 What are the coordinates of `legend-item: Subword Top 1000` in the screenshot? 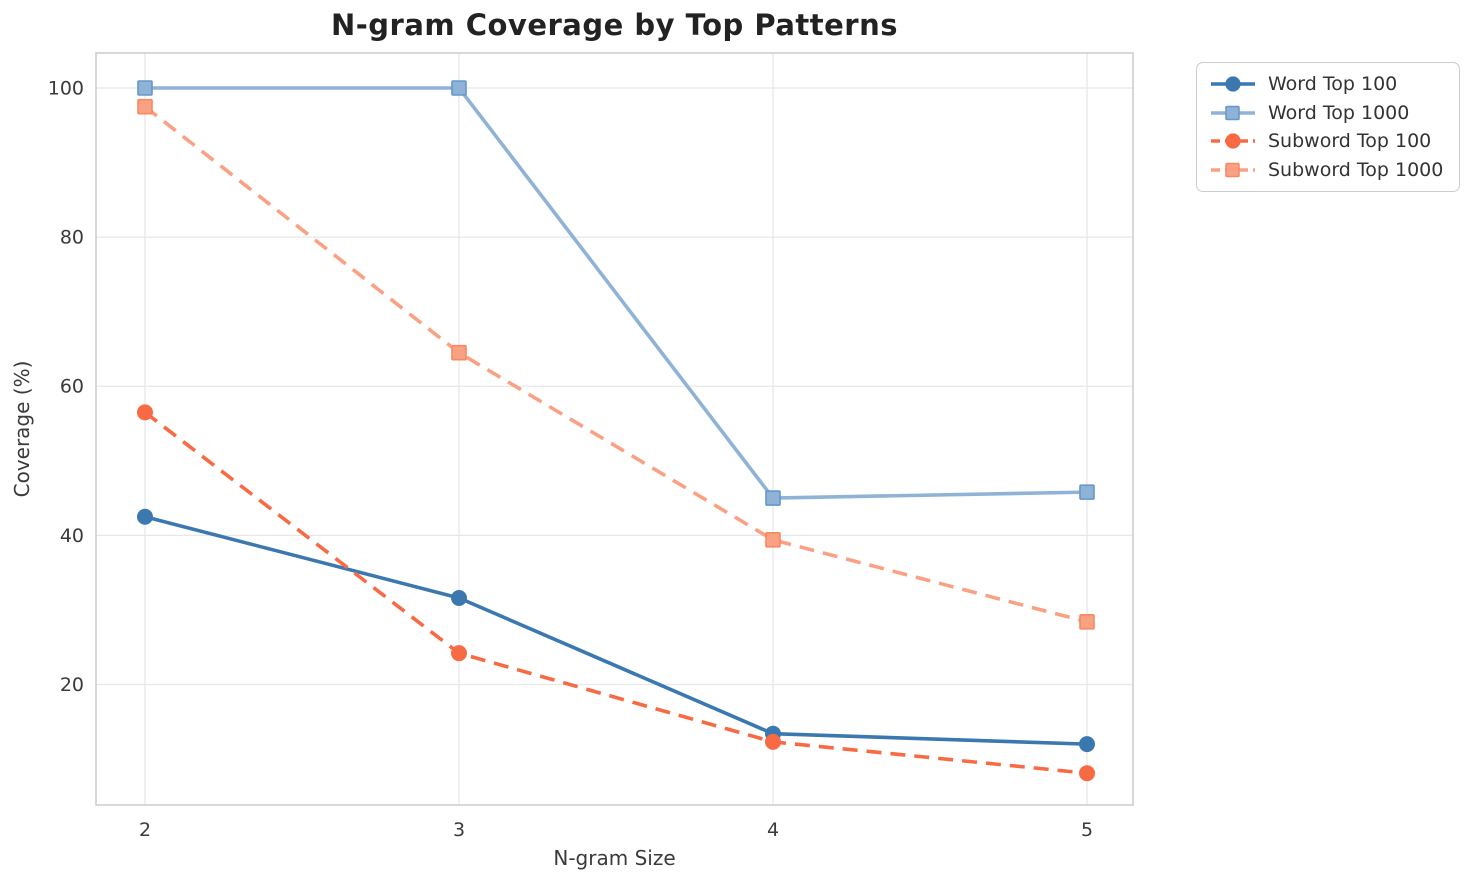 It's located at (1328, 170).